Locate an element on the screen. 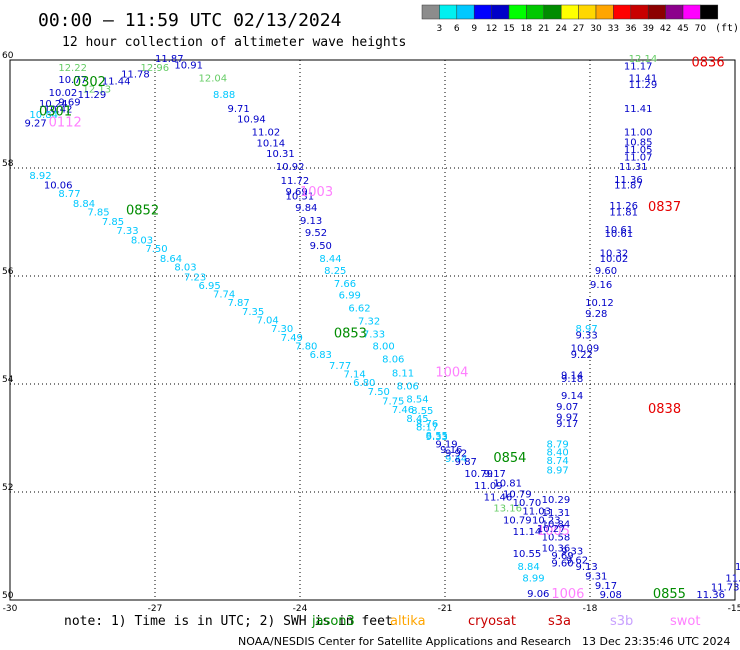  wave-height-value: 11.29 is located at coordinates (643, 85).